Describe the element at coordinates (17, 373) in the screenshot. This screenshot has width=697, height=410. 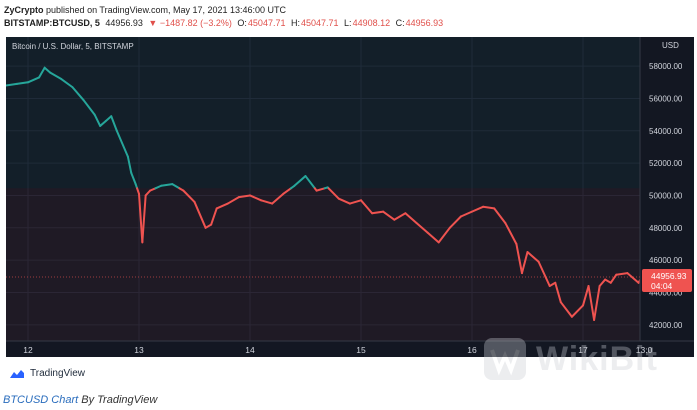
I see `tradingview-cloud-icon` at that location.